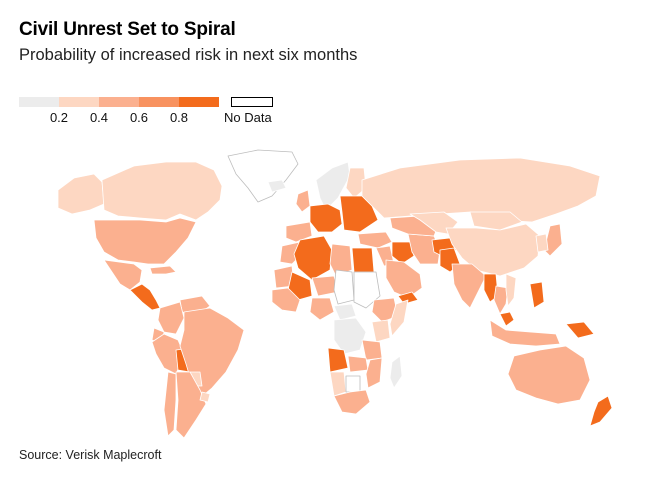  Describe the element at coordinates (537, 295) in the screenshot. I see `region-philippines` at that location.